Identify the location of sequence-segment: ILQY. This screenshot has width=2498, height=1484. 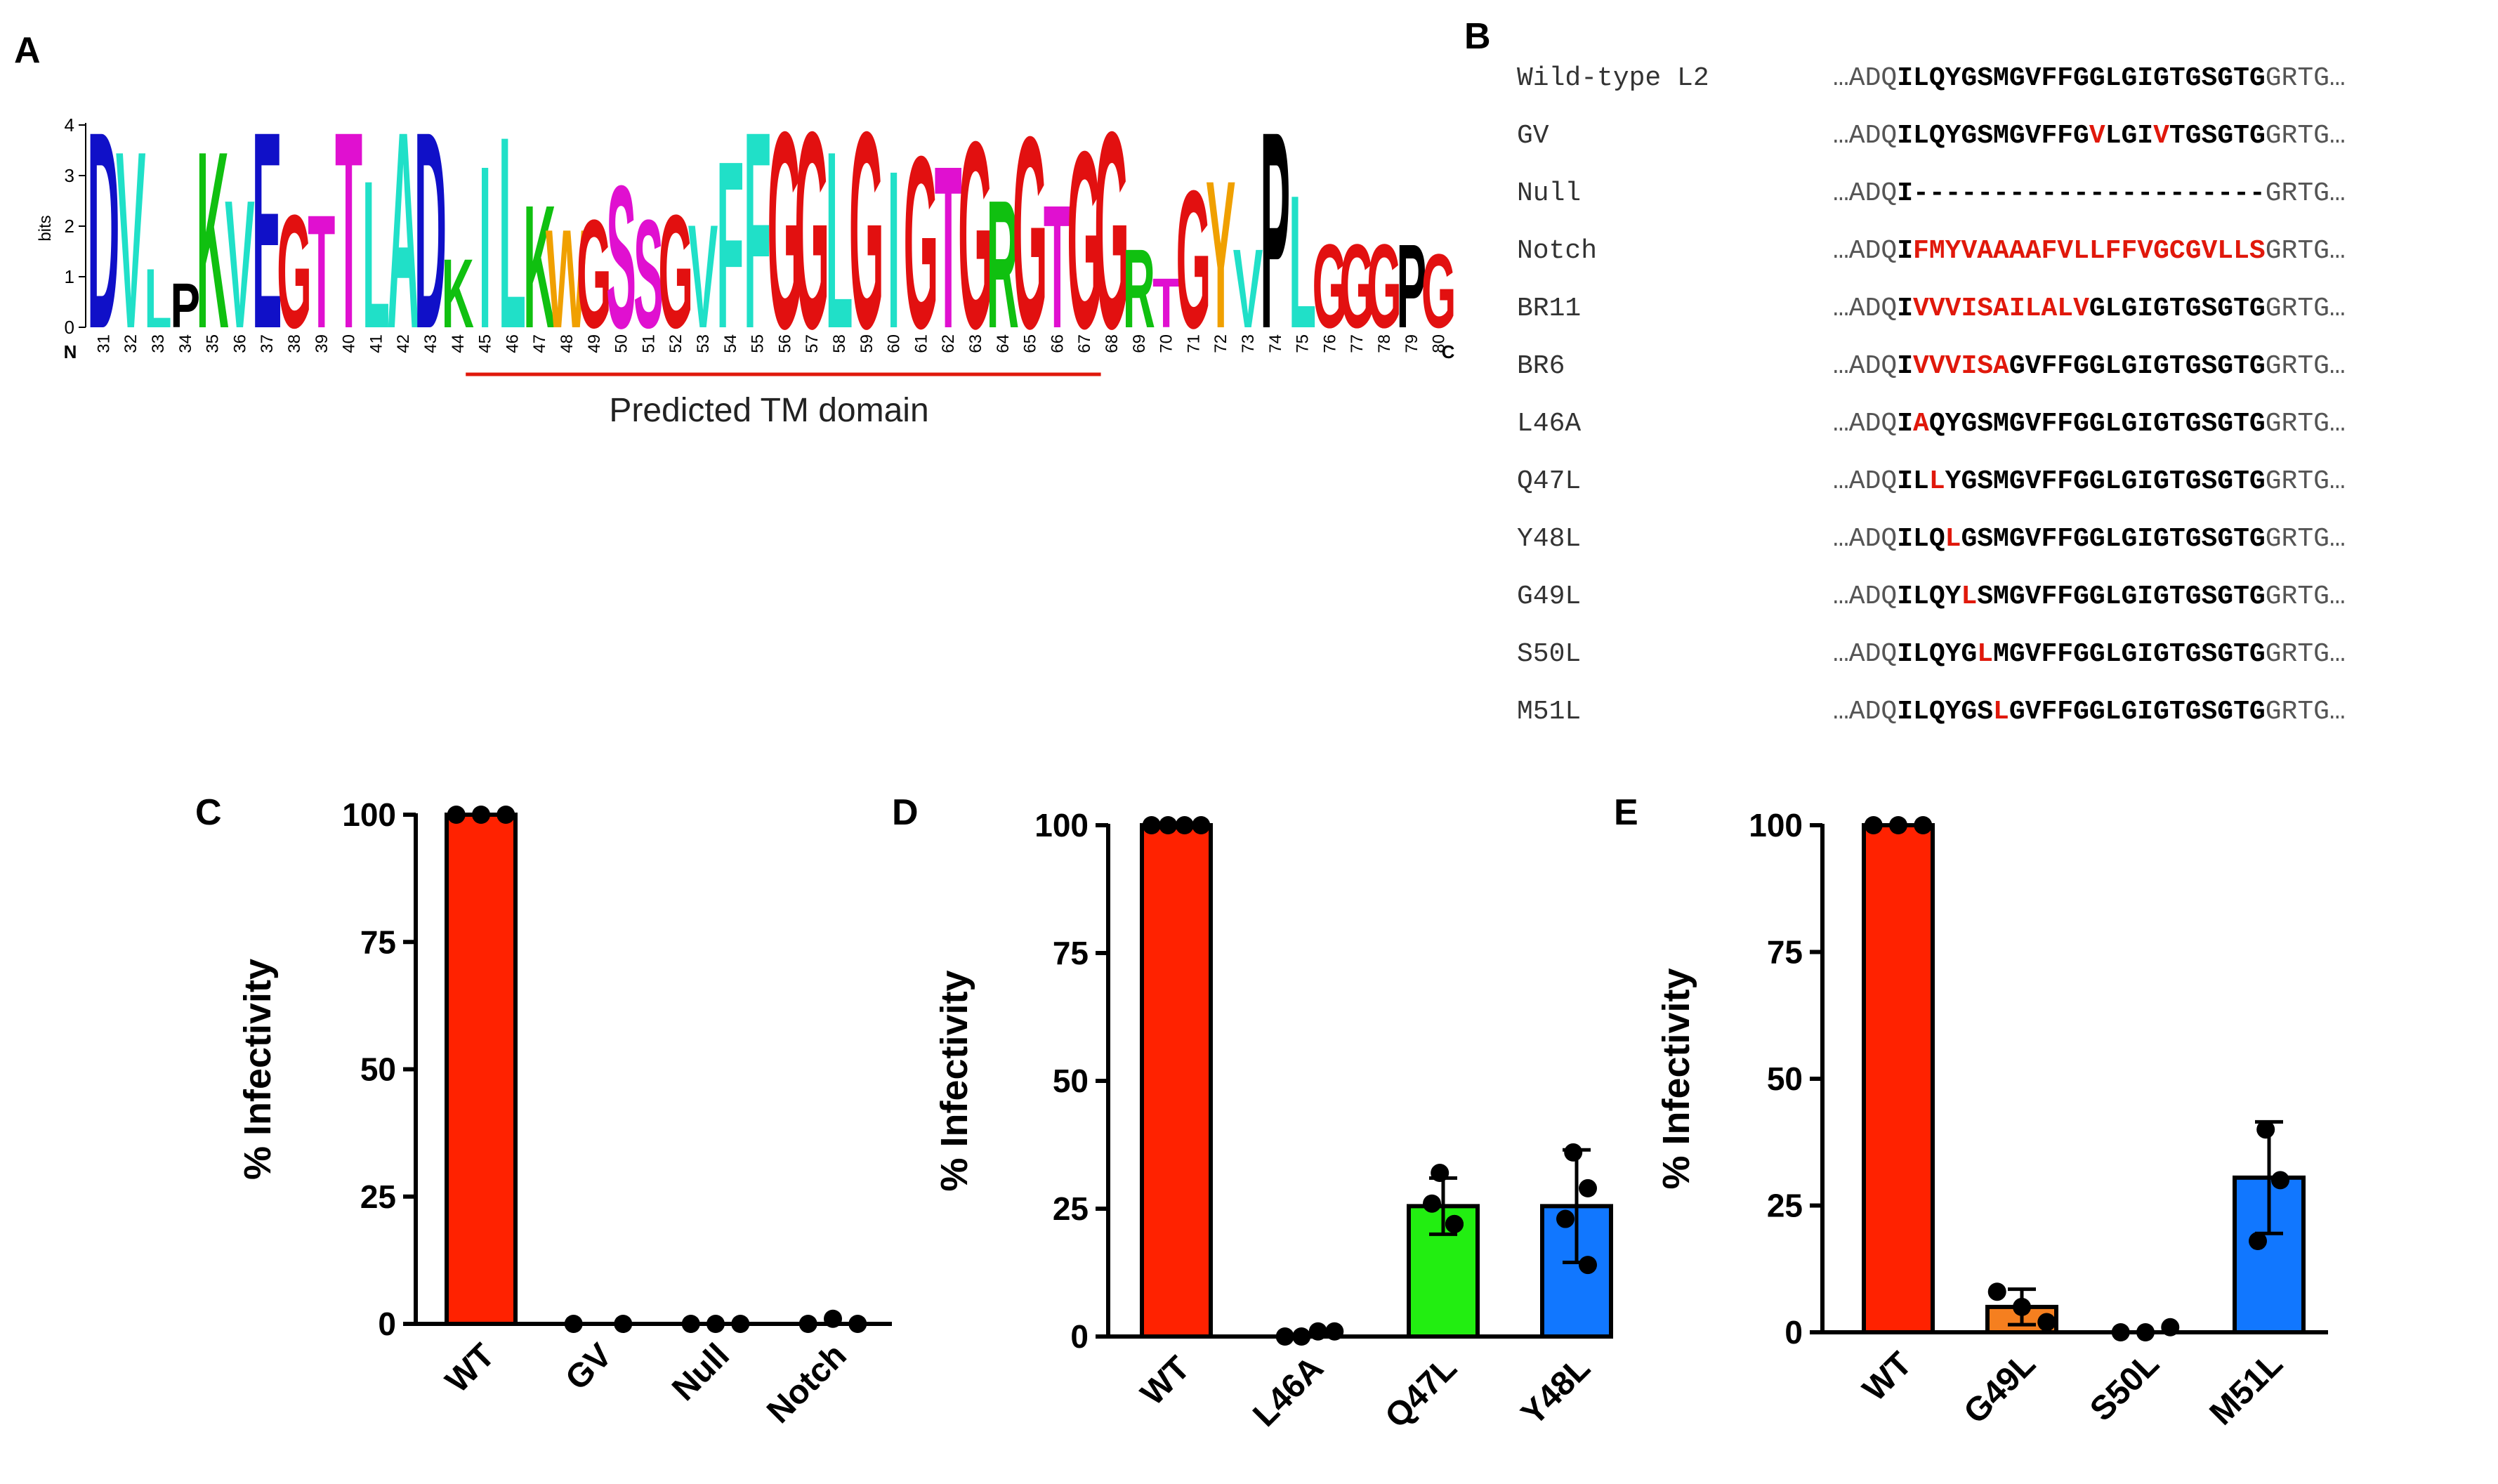
(1929, 597).